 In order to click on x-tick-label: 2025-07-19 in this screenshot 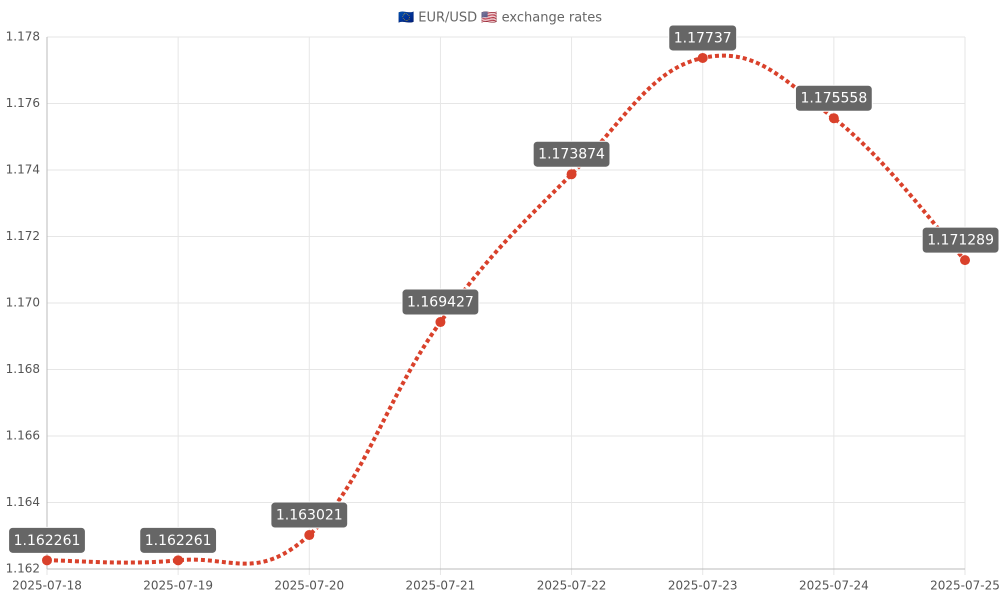, I will do `click(178, 586)`.